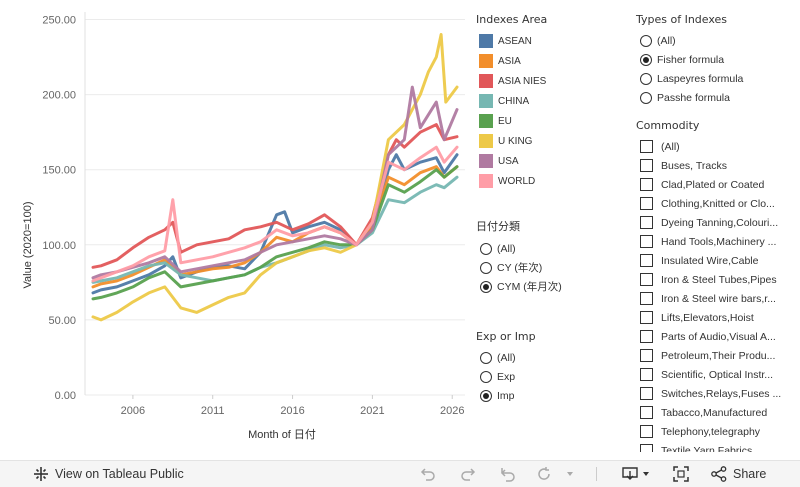  What do you see at coordinates (546, 161) in the screenshot?
I see `legend-item: USA` at bounding box center [546, 161].